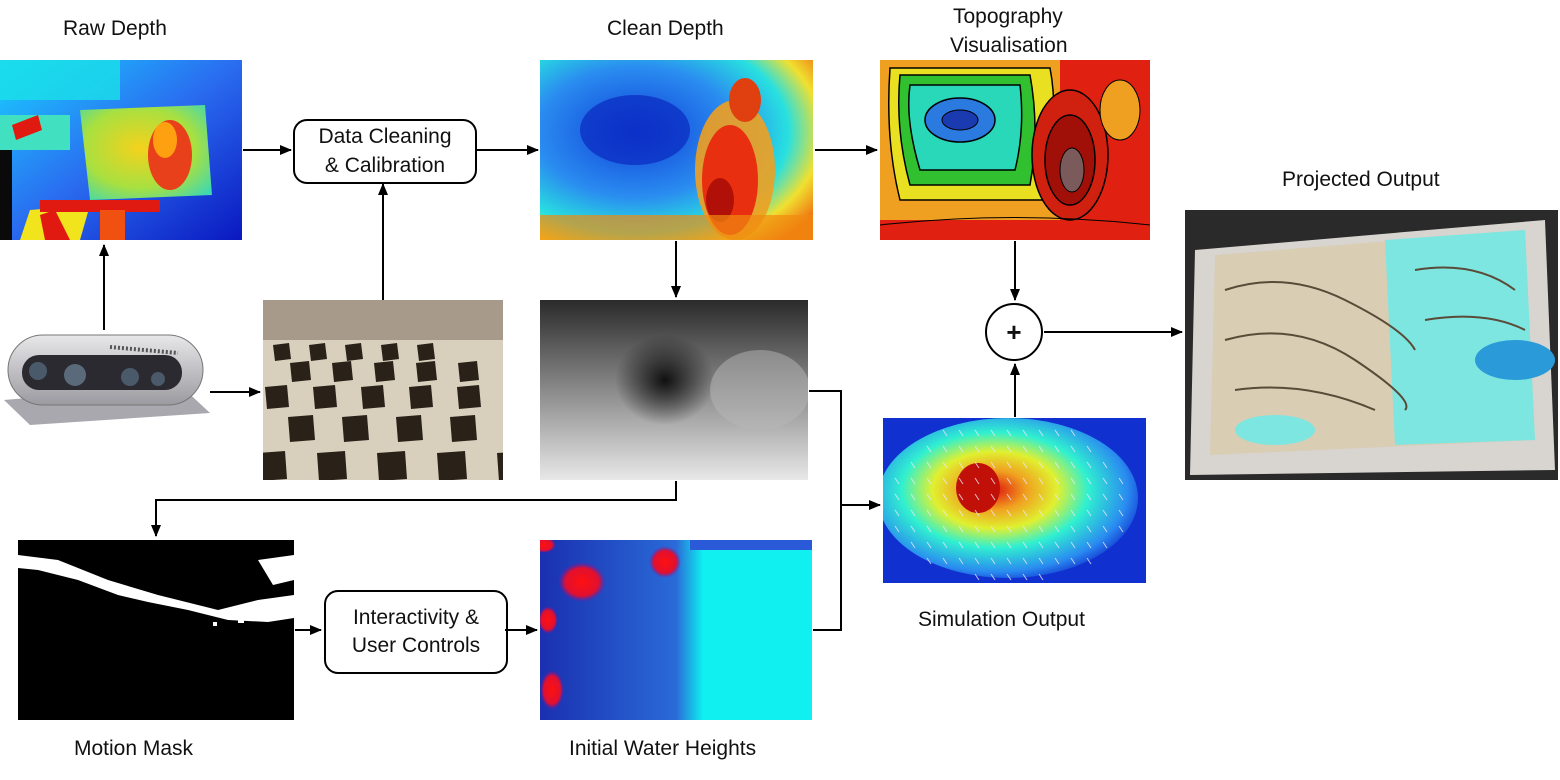 This screenshot has width=1560, height=780. I want to click on line-grayscale-to-sim, so click(825, 510).